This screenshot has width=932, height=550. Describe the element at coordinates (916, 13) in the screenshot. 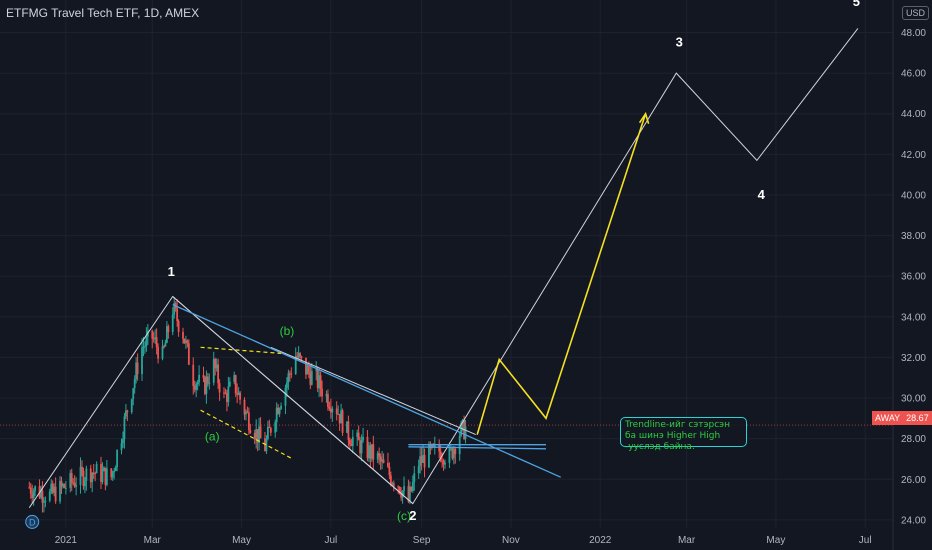

I see `currency-badge: USD` at that location.